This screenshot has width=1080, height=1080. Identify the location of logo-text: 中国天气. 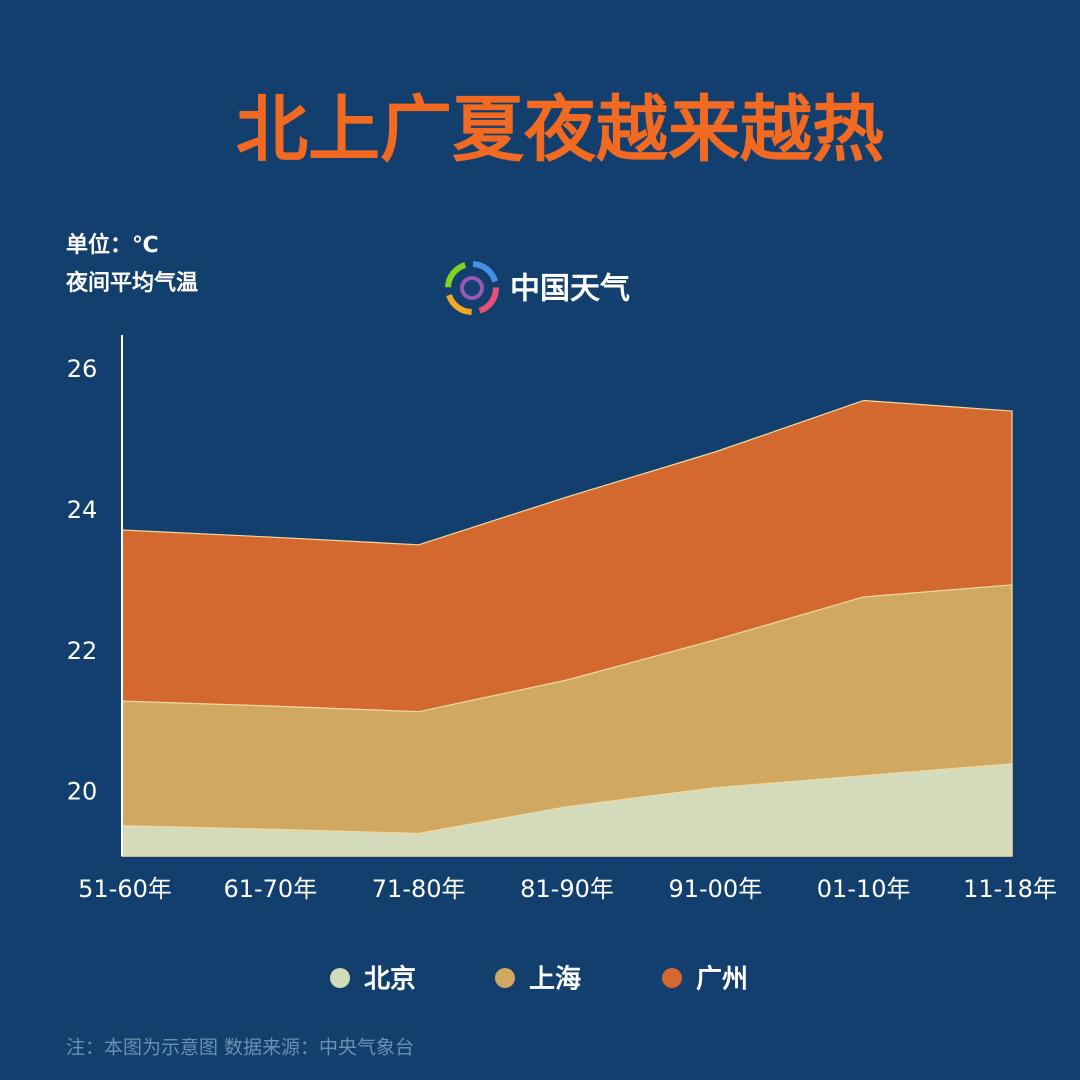
(570, 289).